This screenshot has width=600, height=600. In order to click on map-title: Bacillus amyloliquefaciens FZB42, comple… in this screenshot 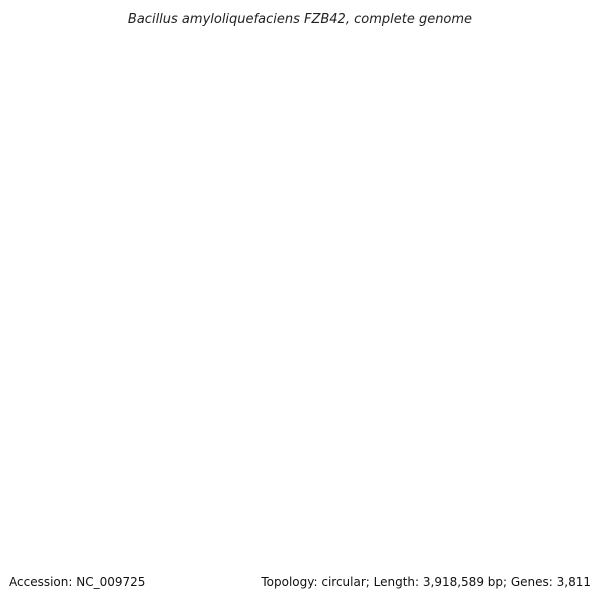, I will do `click(300, 19)`.